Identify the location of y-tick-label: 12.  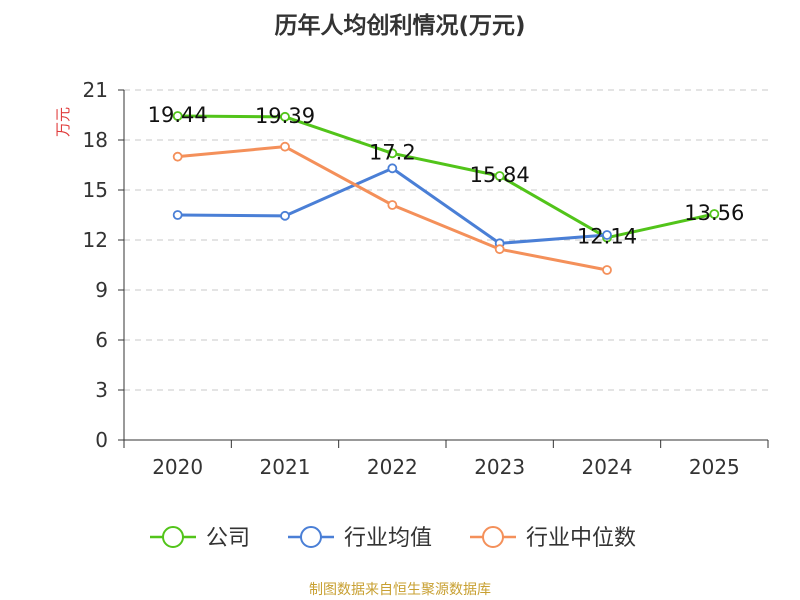
(95, 240).